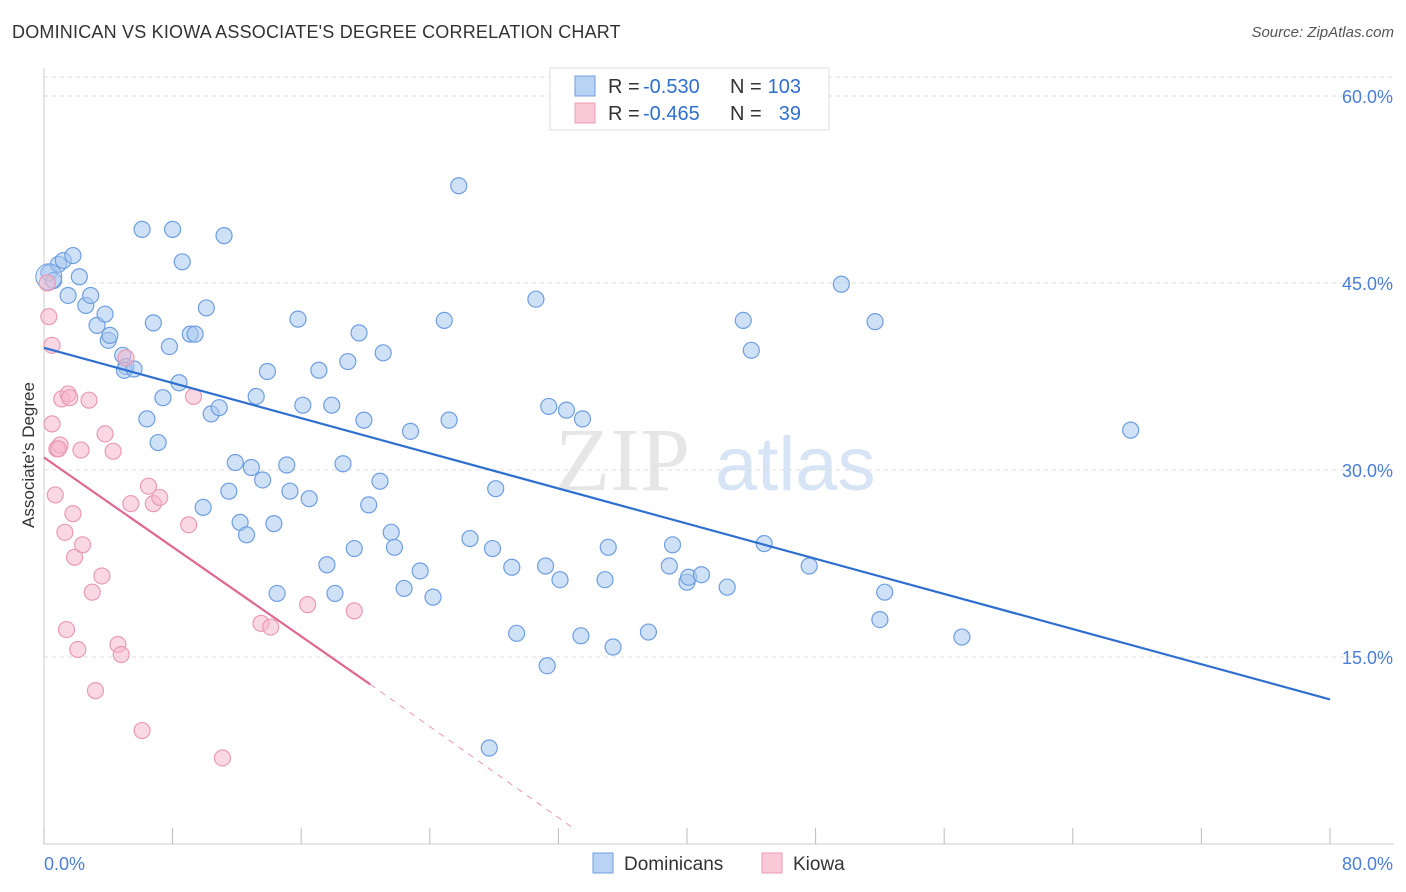 This screenshot has width=1406, height=892. Describe the element at coordinates (585, 86) in the screenshot. I see `legend-swatch-dominicans` at that location.